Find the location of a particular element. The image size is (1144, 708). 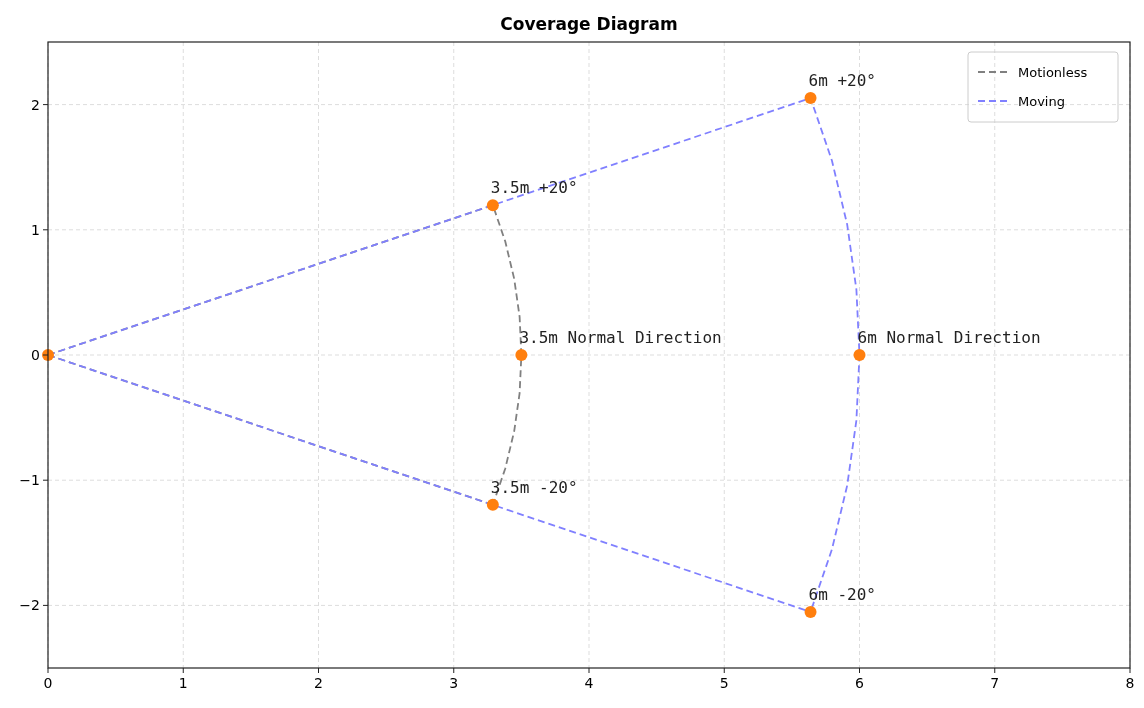

y-tick-label: 0 is located at coordinates (35, 355).